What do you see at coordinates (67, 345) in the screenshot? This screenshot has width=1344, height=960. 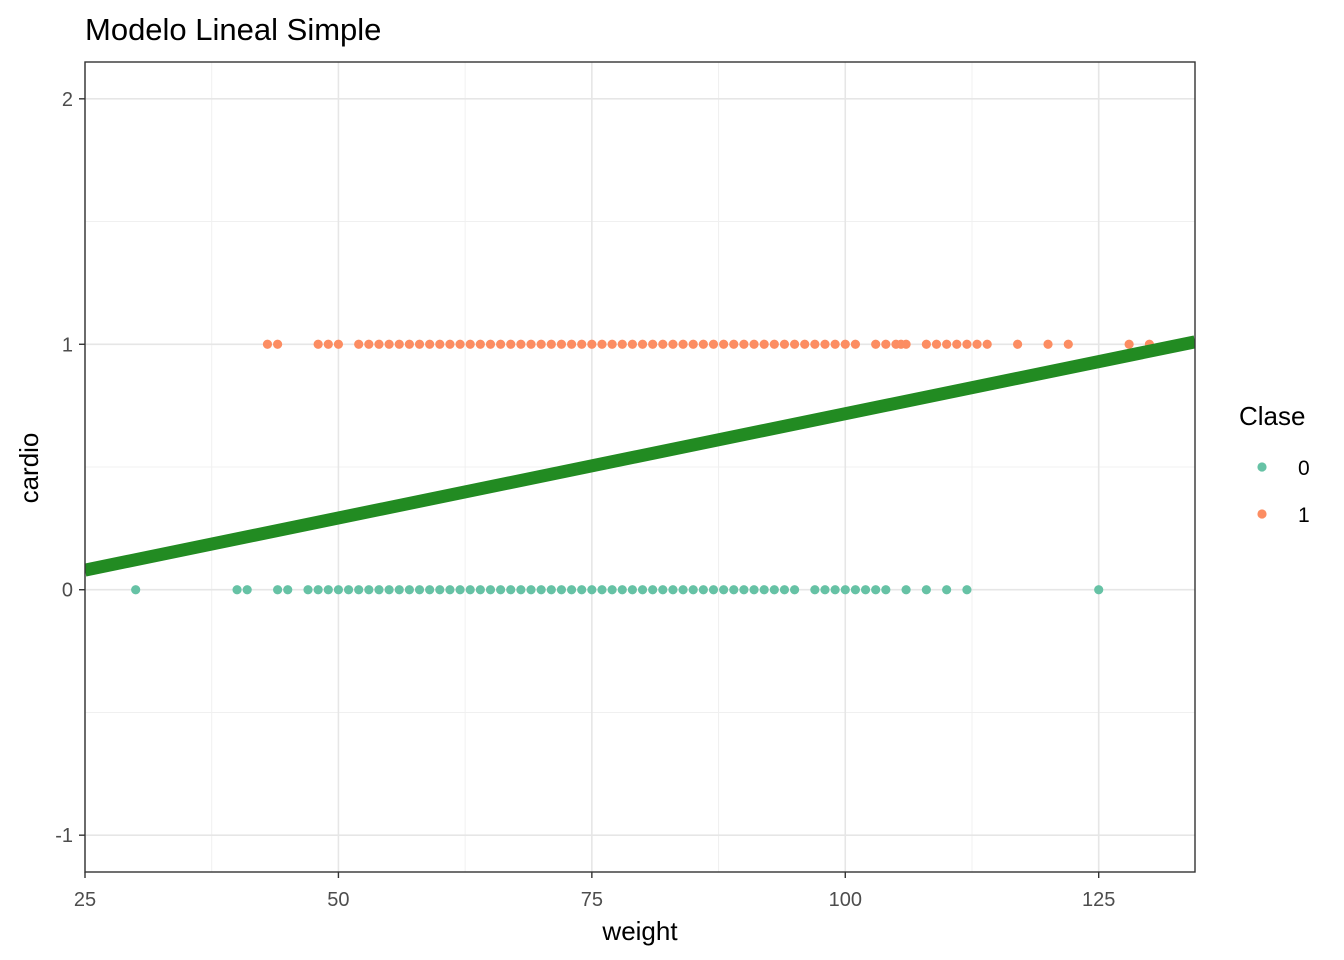 I see `y-tick-label: 1` at bounding box center [67, 345].